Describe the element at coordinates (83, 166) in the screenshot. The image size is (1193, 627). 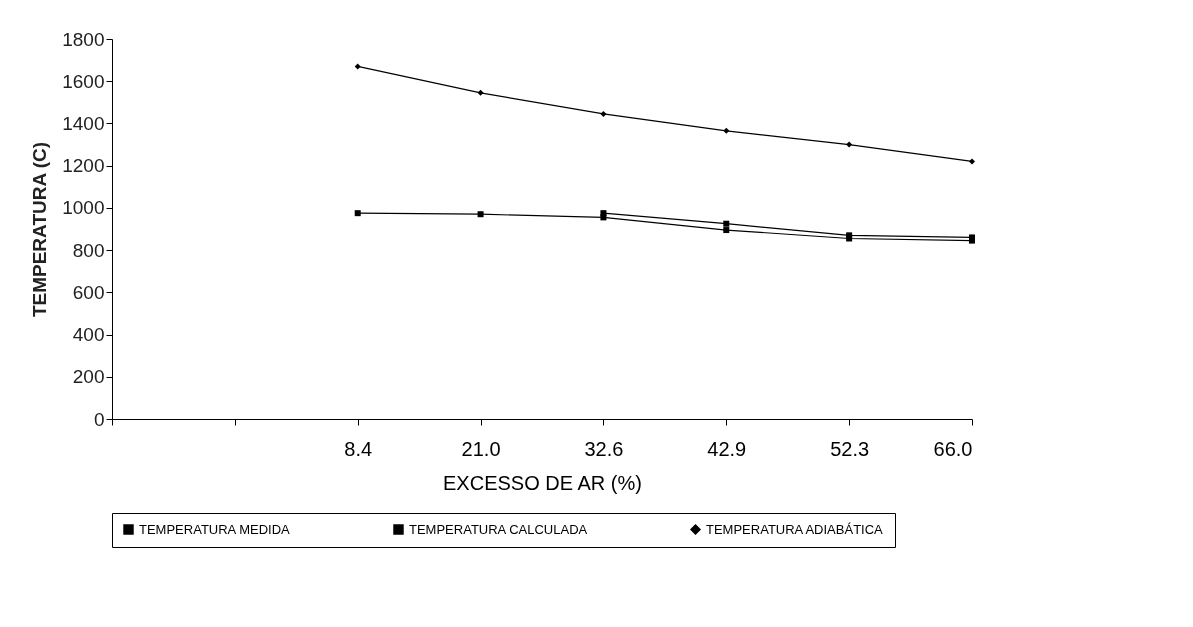
I see `y-tick-label: 1200` at that location.